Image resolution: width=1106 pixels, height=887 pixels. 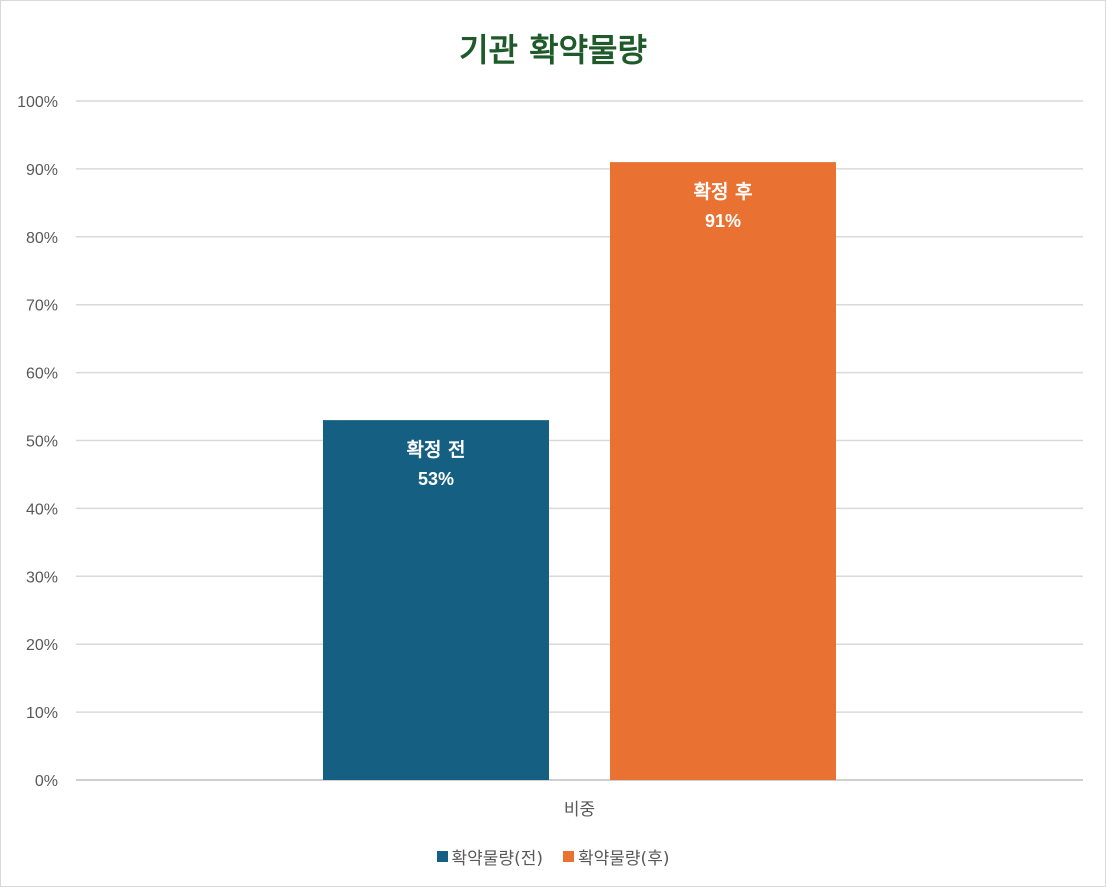 I want to click on data-labels: 확정 전 53% 확정 후 91%, so click(x=579, y=334).